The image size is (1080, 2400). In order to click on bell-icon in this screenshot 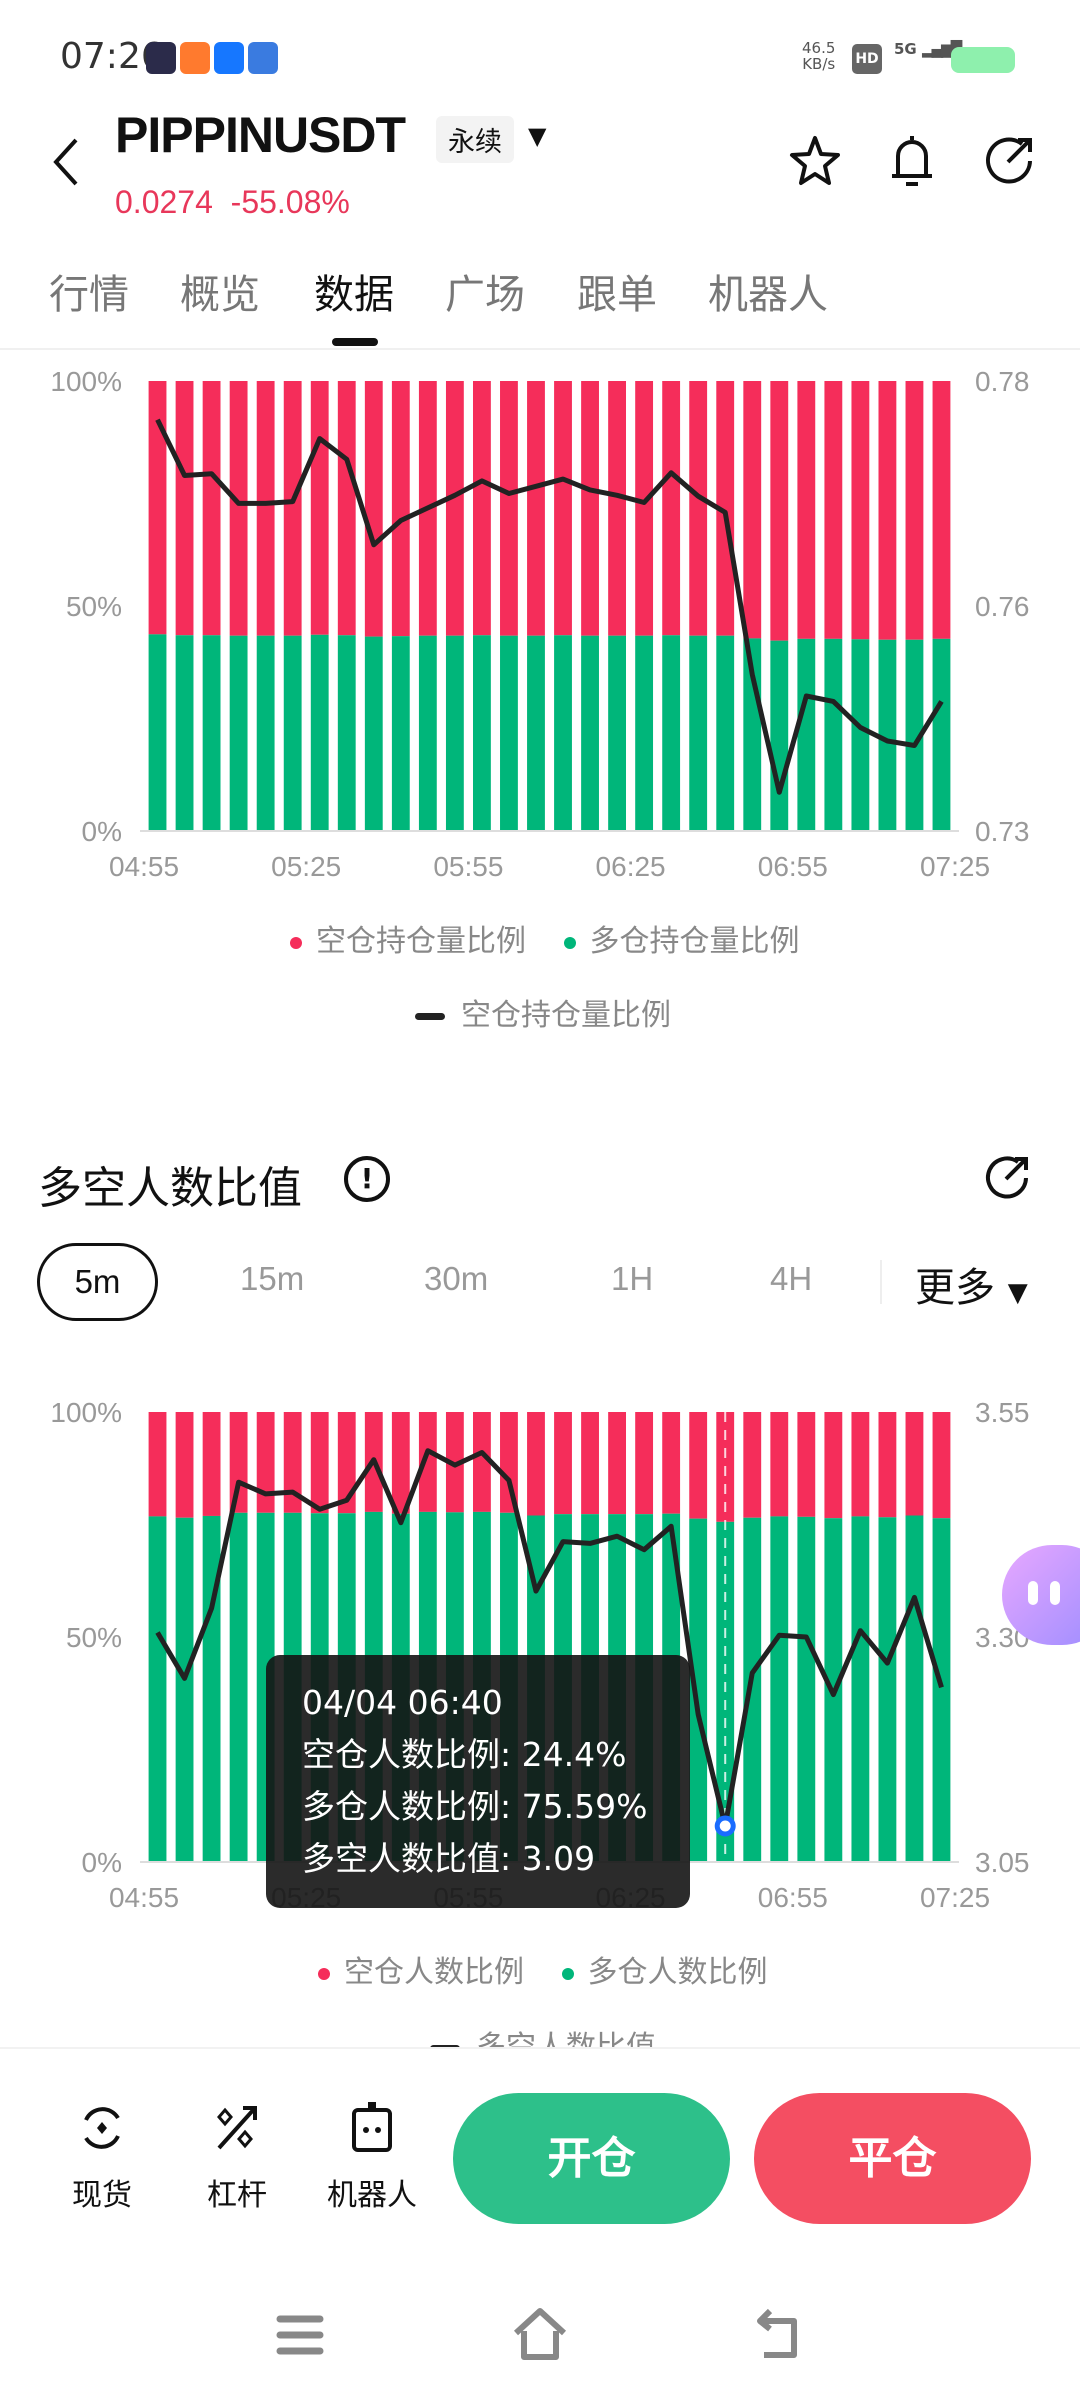, I will do `click(912, 161)`.